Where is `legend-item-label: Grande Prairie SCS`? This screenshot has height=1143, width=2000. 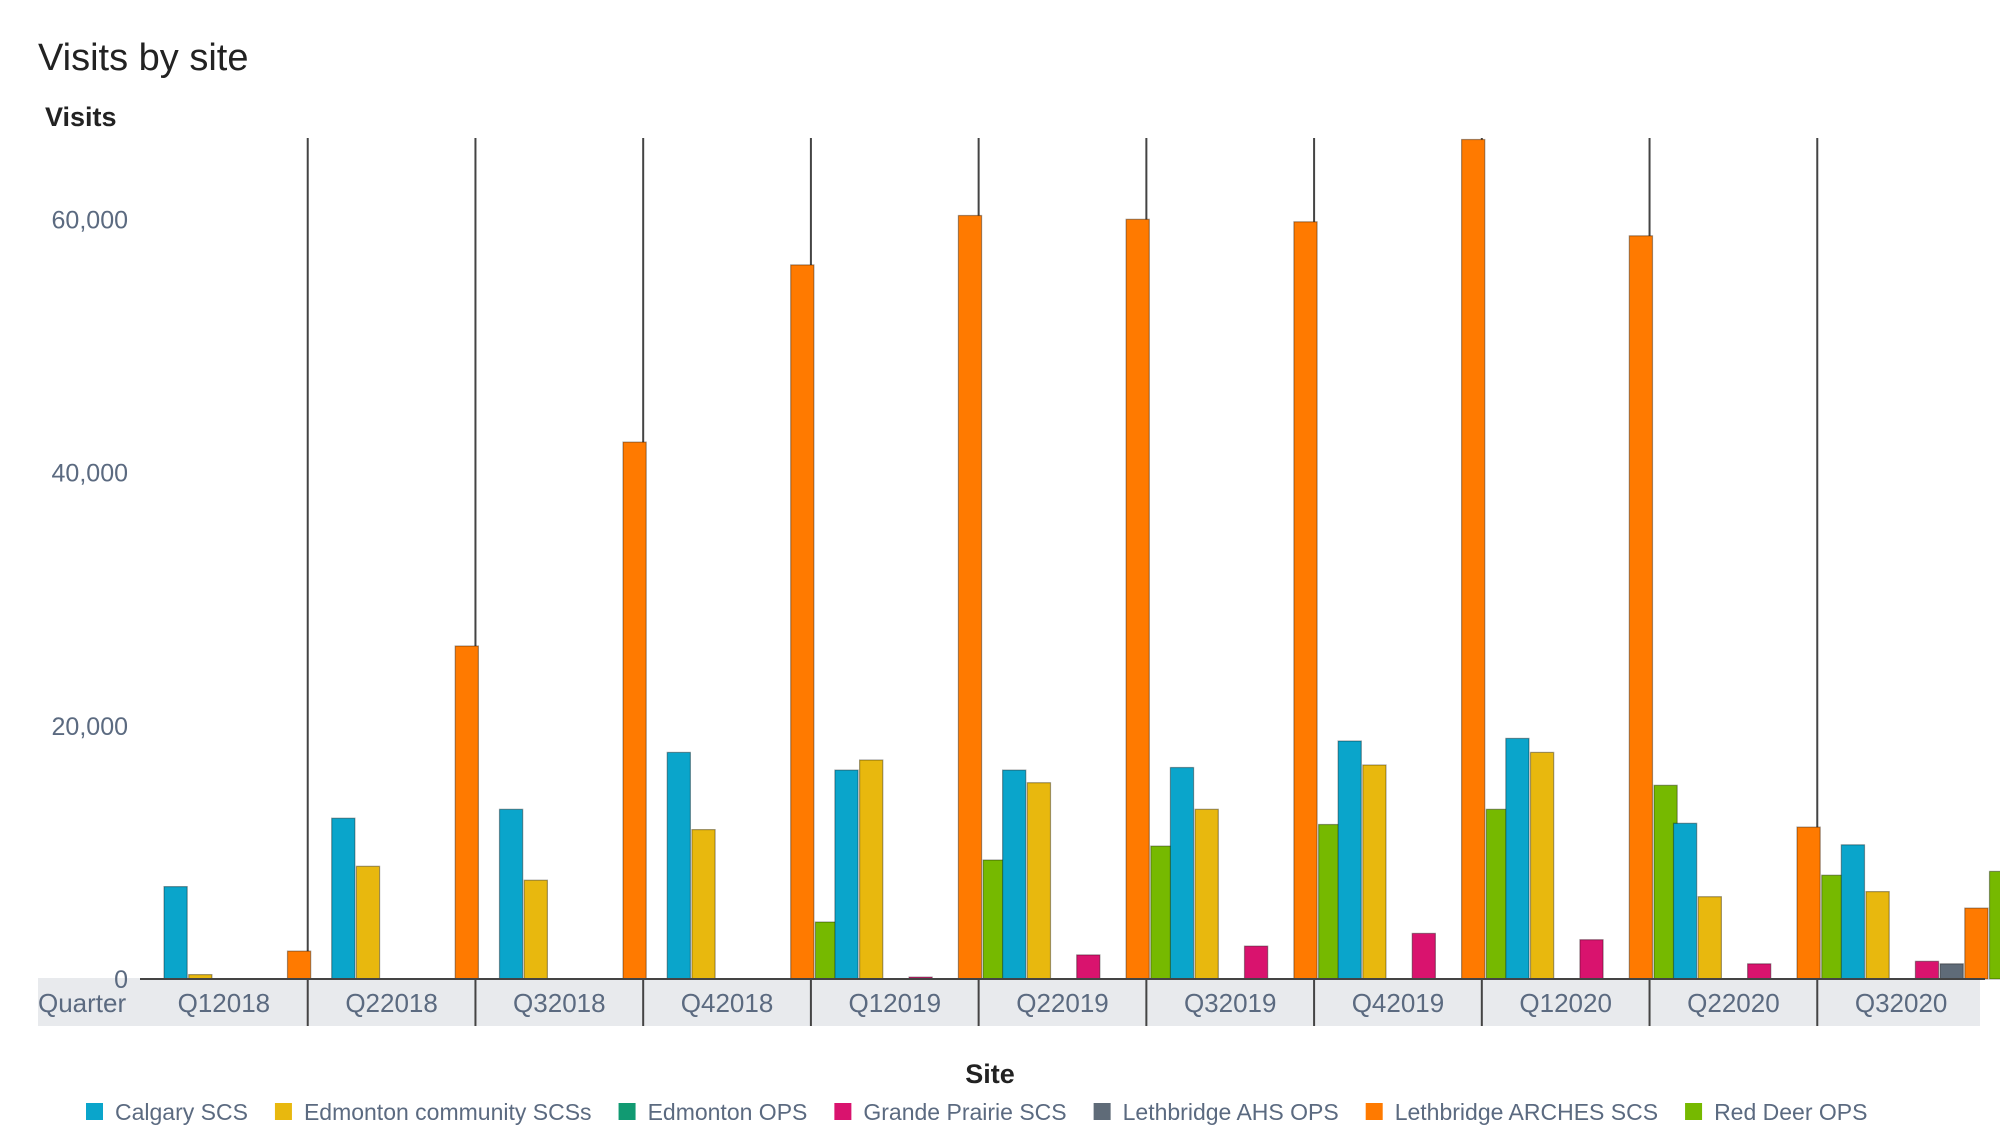 legend-item-label: Grande Prairie SCS is located at coordinates (964, 1112).